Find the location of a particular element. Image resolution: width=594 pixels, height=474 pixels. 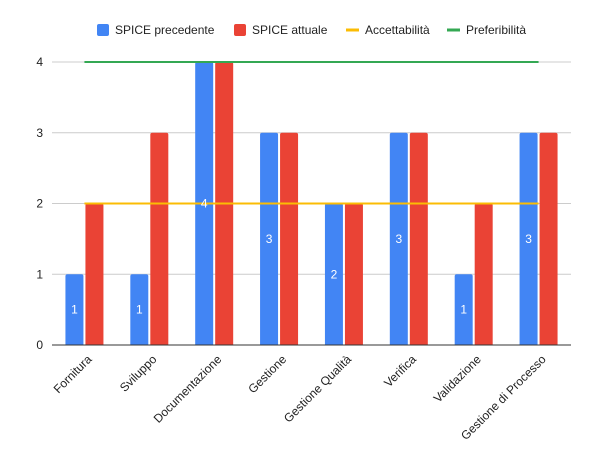

y-axis-ticks: 0 1 2 3 4 is located at coordinates (39, 203).